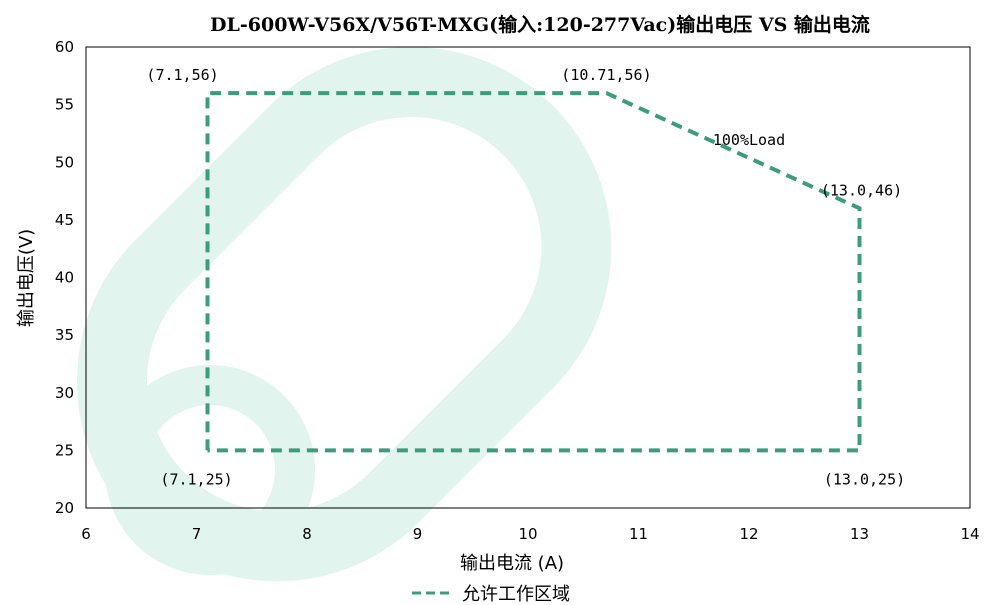 This screenshot has width=984, height=605. What do you see at coordinates (64, 393) in the screenshot?
I see `y-tick-label: 30` at bounding box center [64, 393].